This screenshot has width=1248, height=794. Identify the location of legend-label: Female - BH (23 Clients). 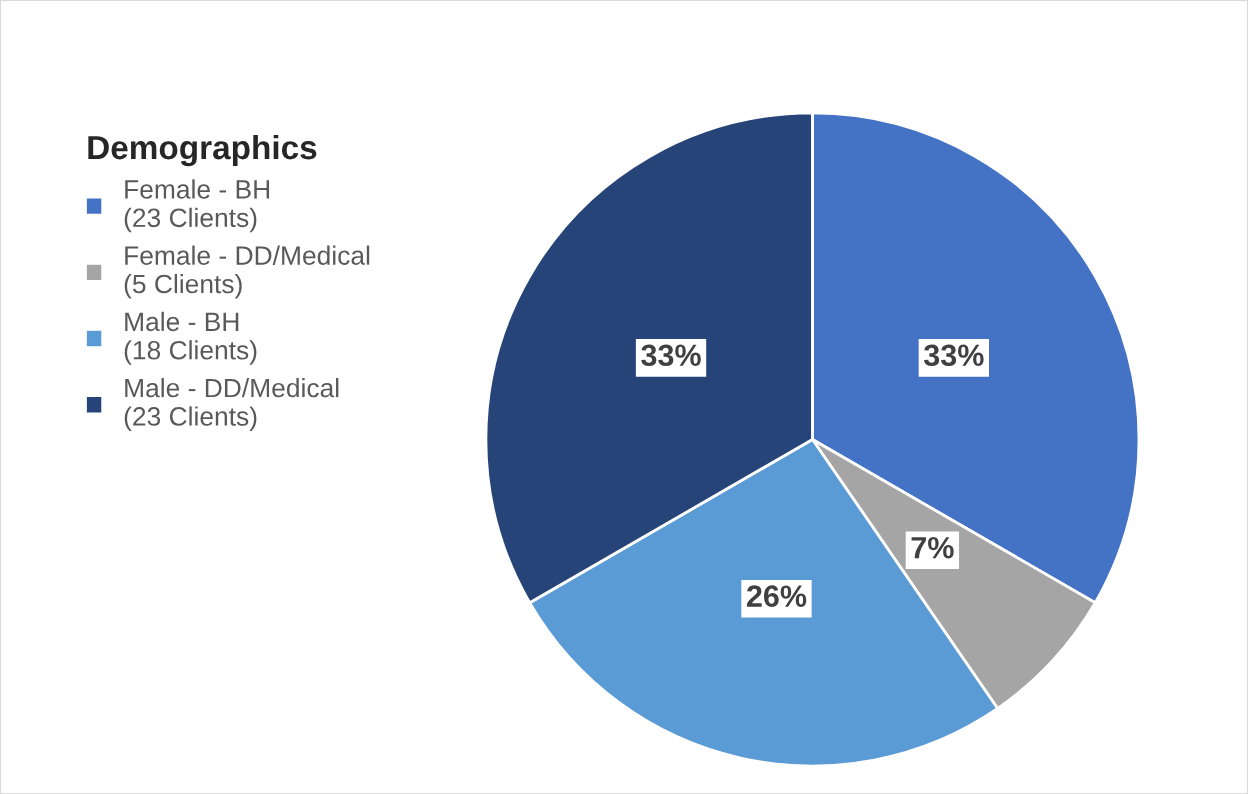
(197, 206).